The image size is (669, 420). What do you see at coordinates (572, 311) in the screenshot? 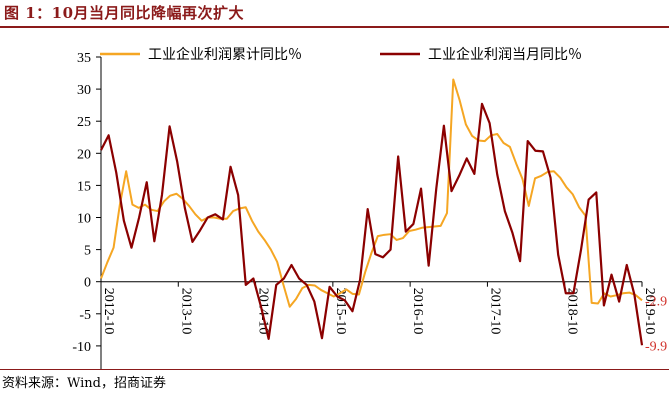
I see `x-tick-label: 2018-10` at bounding box center [572, 311].